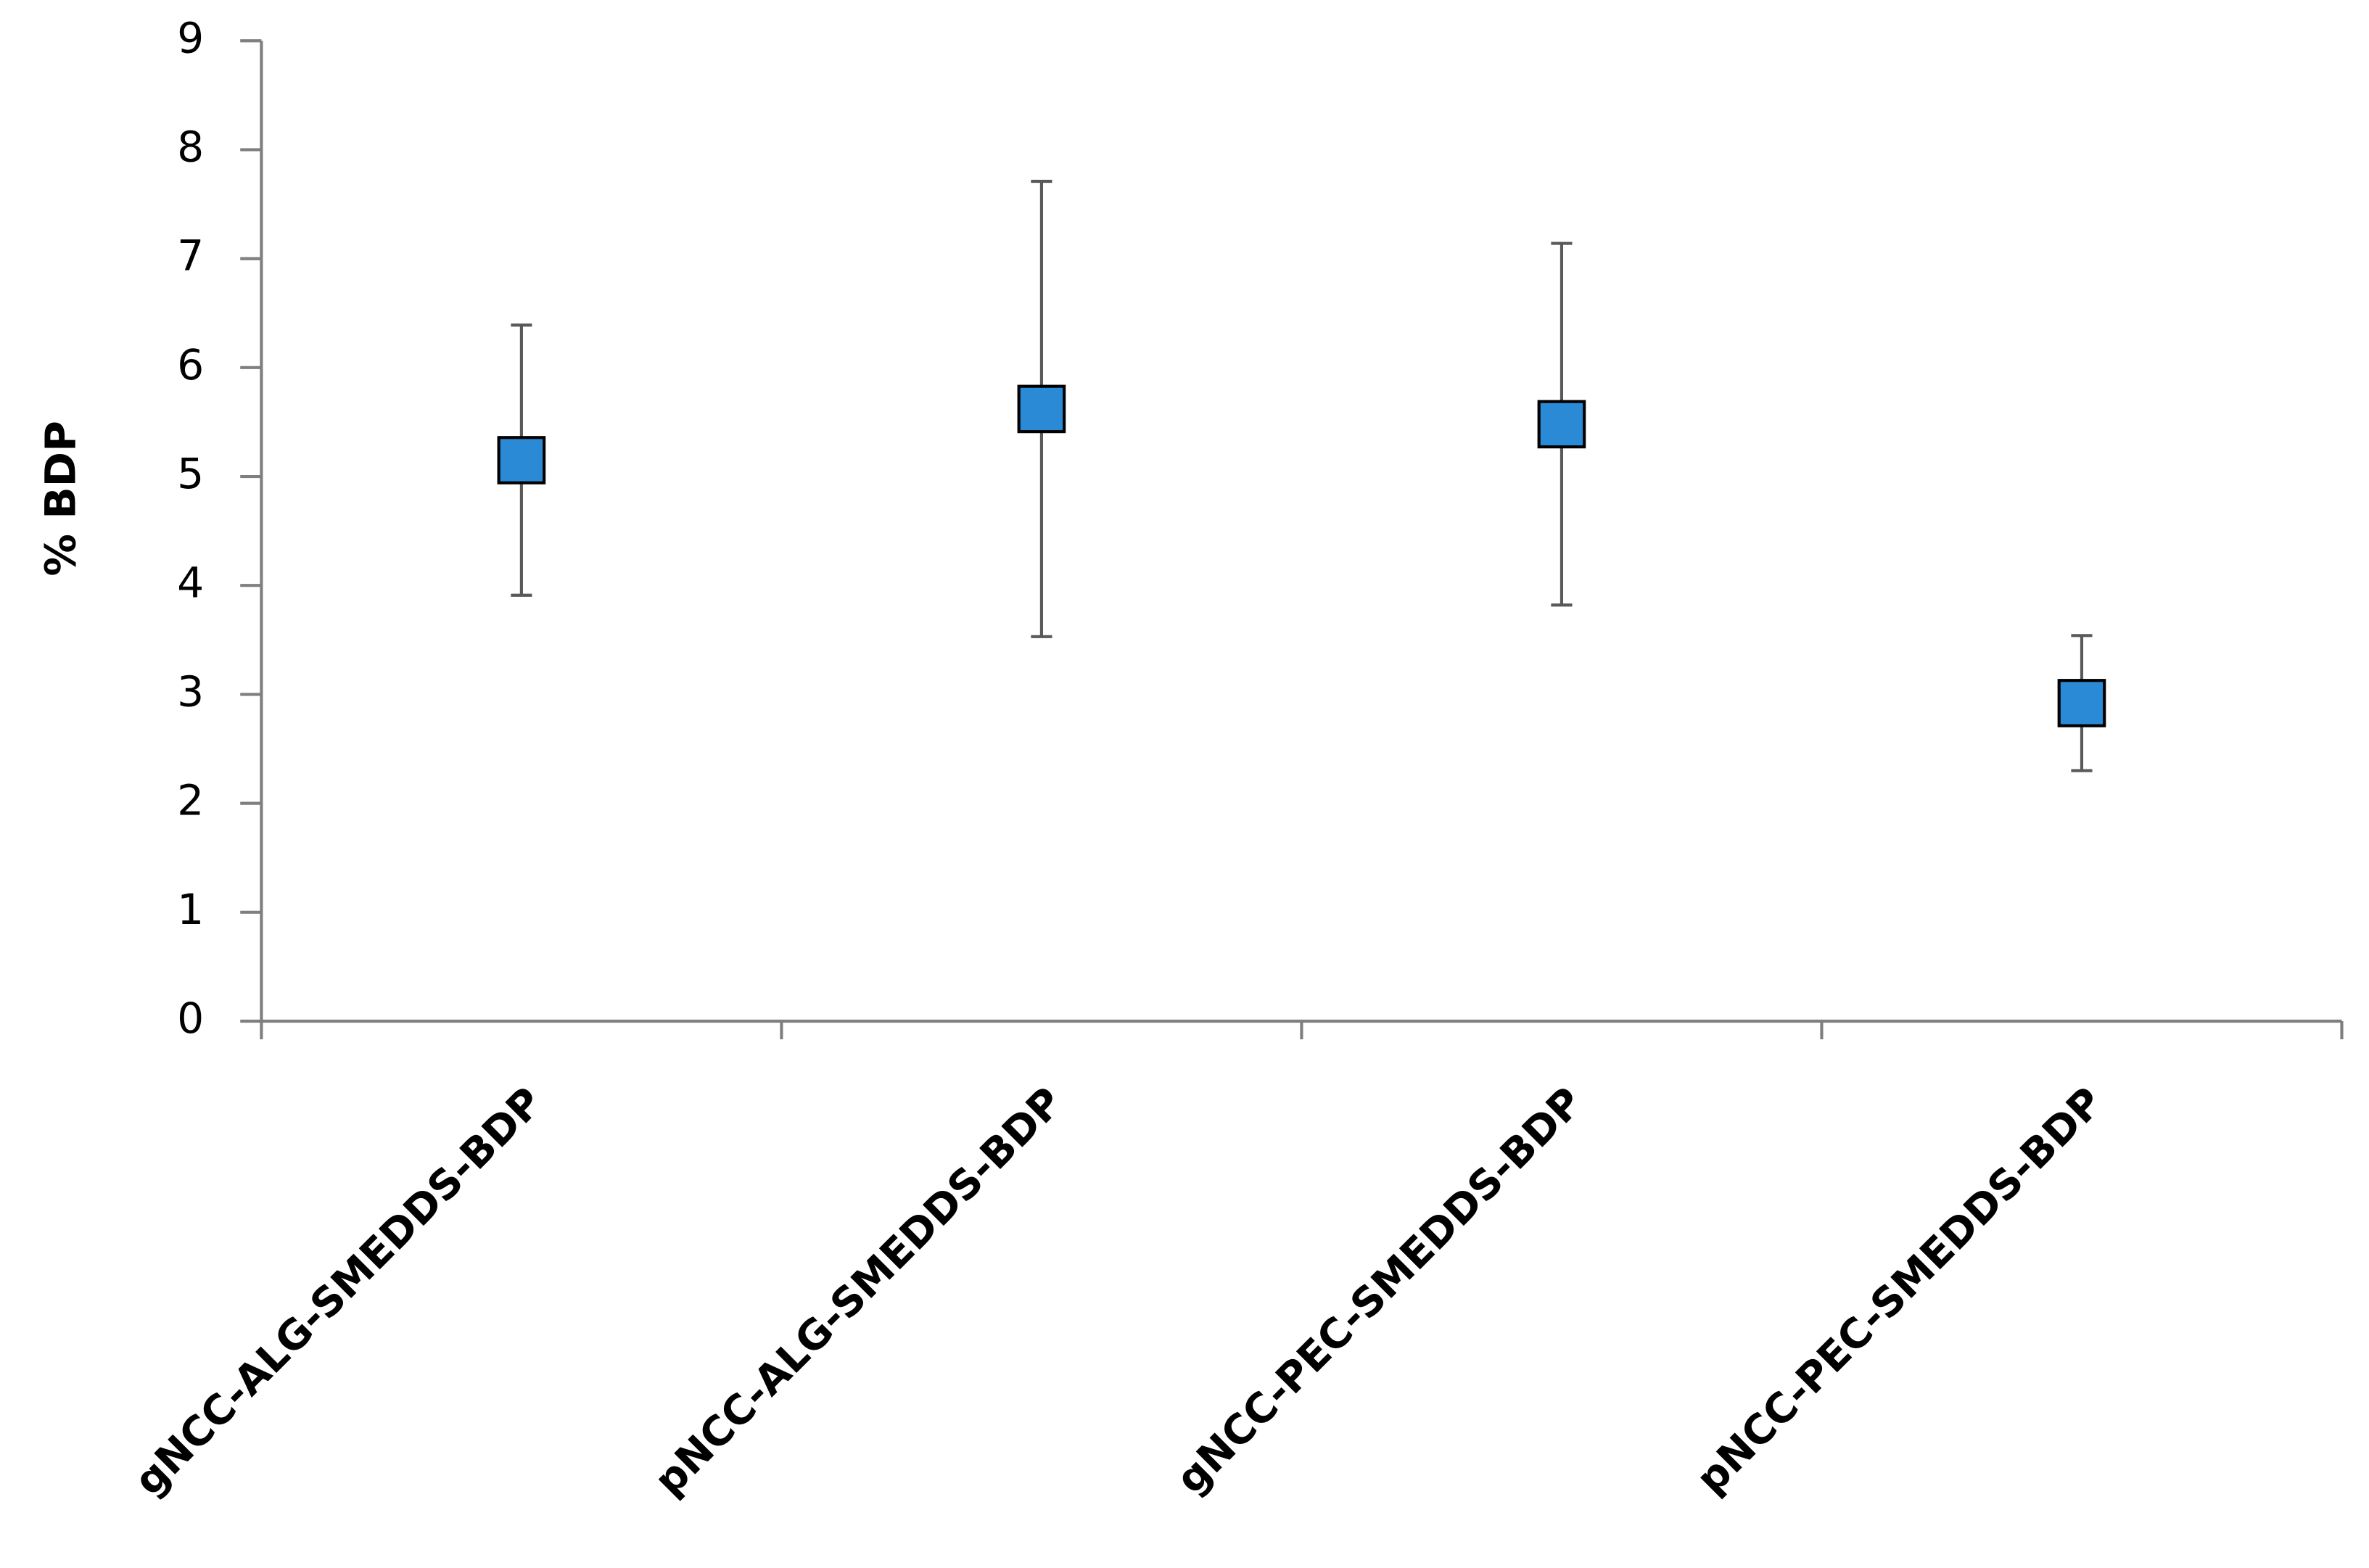 The width and height of the screenshot is (2369, 1568). What do you see at coordinates (191, 692) in the screenshot?
I see `y-tick-label: 3` at bounding box center [191, 692].